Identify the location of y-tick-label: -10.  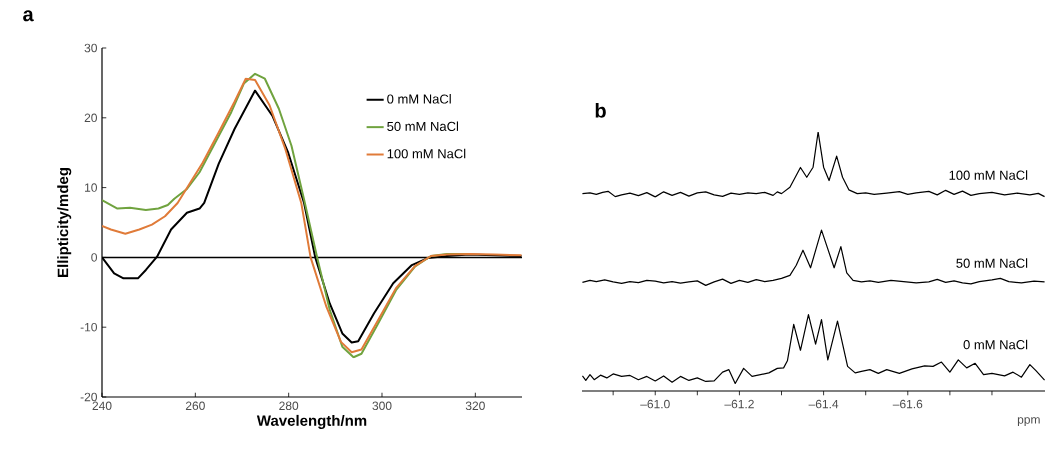
(88, 327).